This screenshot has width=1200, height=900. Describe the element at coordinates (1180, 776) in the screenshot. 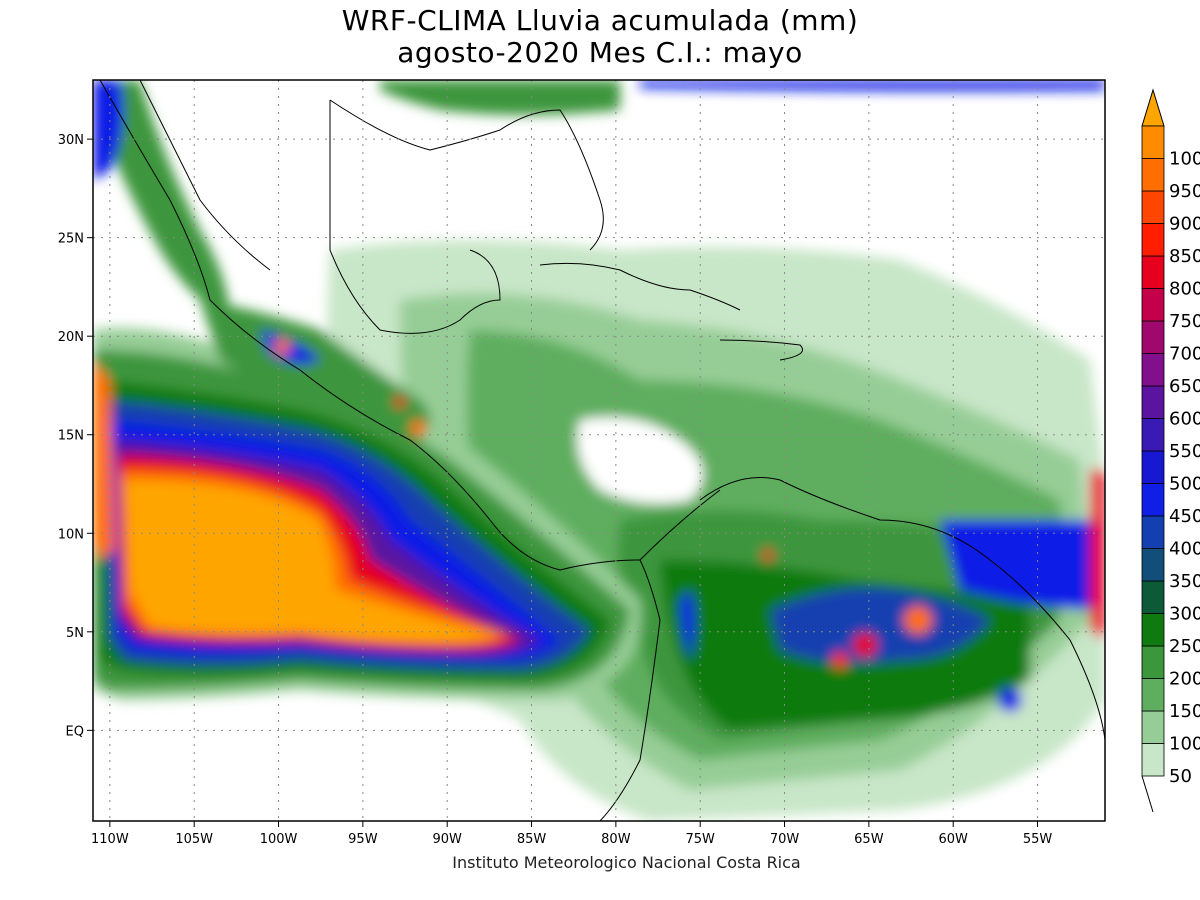

I see `colorbar-label: 50` at that location.